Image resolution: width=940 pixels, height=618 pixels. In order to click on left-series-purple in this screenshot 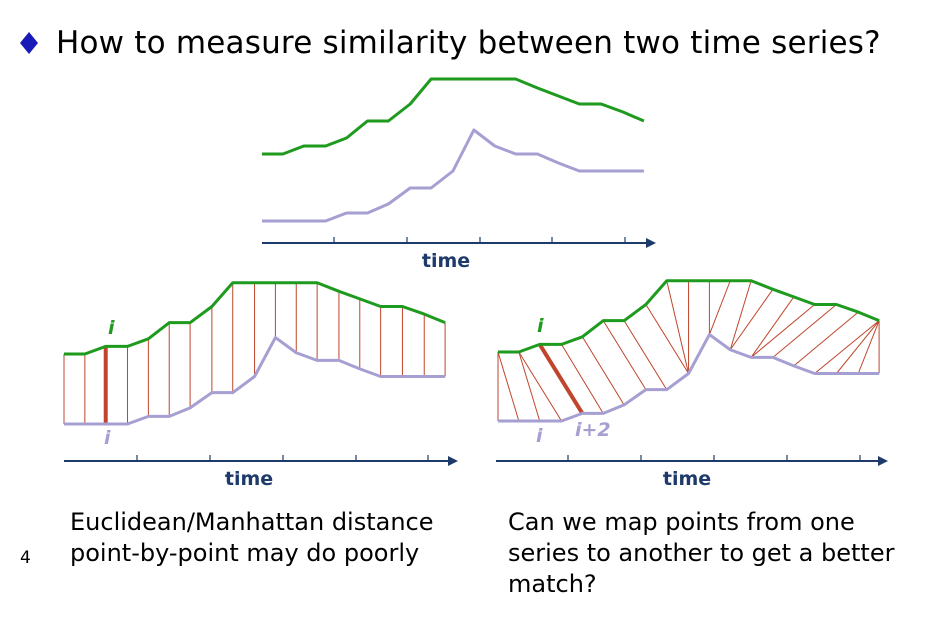, I will do `click(255, 381)`.